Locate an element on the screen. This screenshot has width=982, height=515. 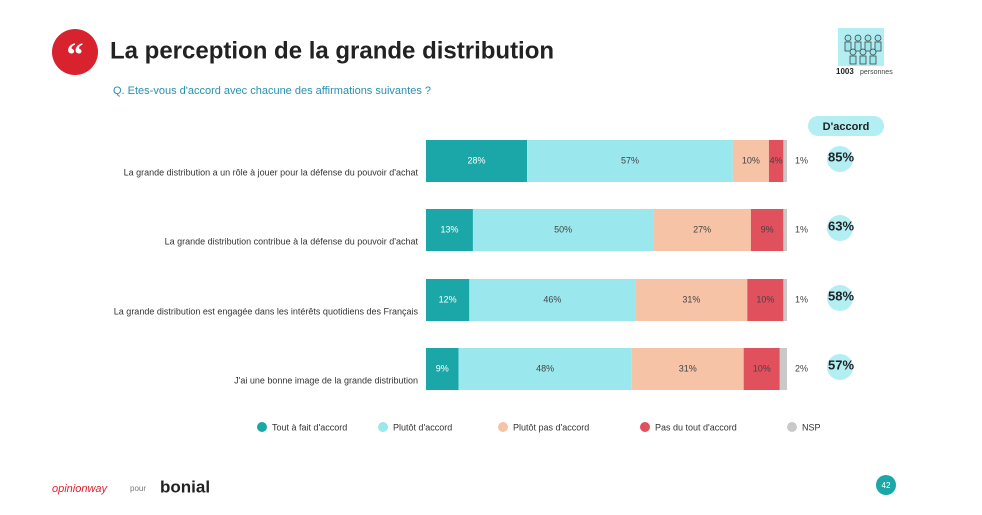
value-label: 28% is located at coordinates (477, 160).